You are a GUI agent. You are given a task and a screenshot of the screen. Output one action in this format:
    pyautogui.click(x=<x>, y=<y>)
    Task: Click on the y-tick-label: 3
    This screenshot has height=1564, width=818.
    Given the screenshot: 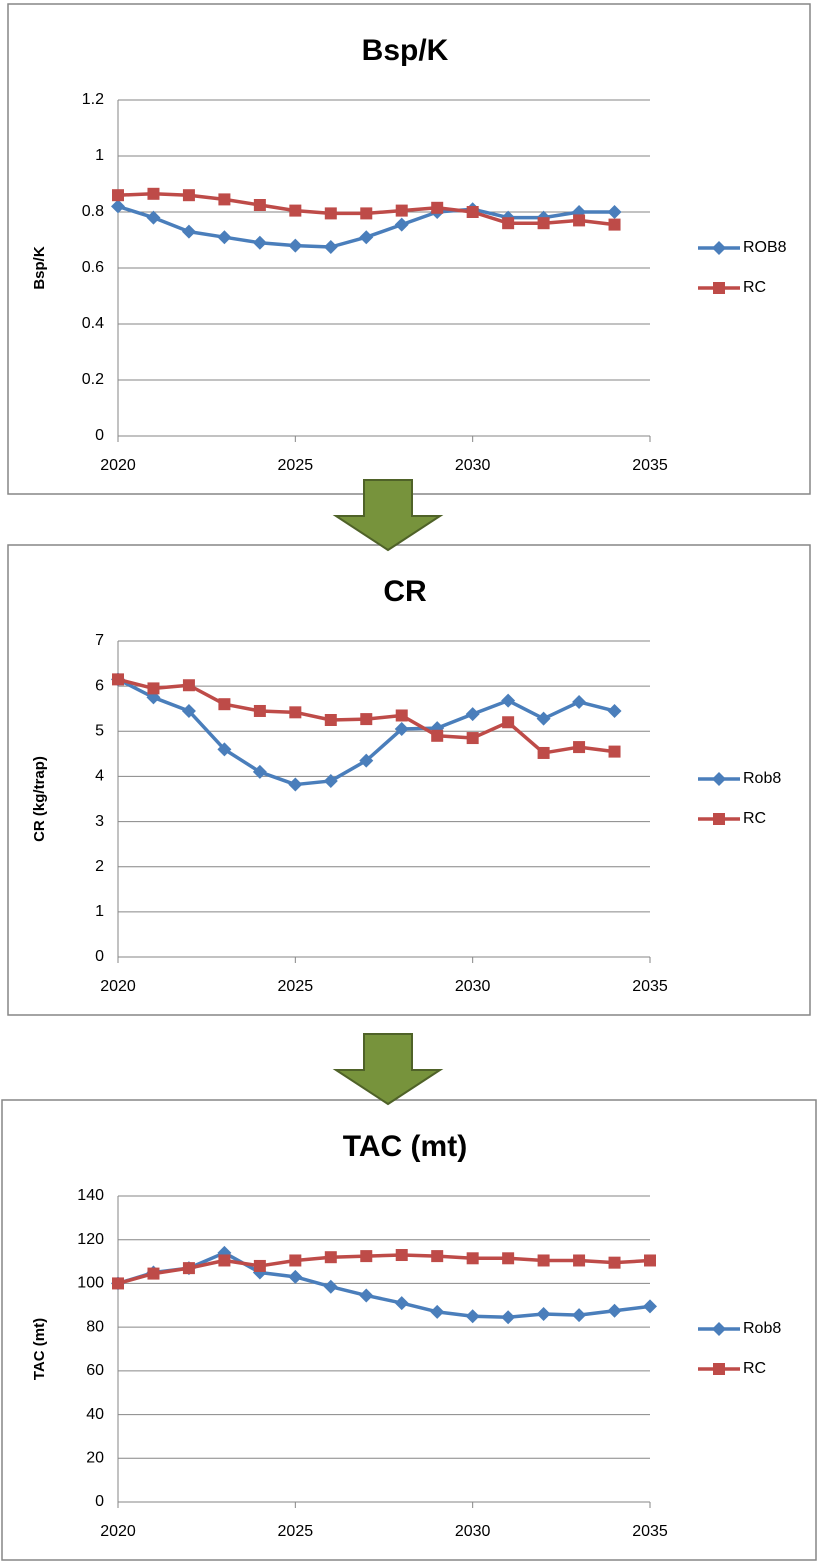 What is the action you would take?
    pyautogui.click(x=99, y=821)
    